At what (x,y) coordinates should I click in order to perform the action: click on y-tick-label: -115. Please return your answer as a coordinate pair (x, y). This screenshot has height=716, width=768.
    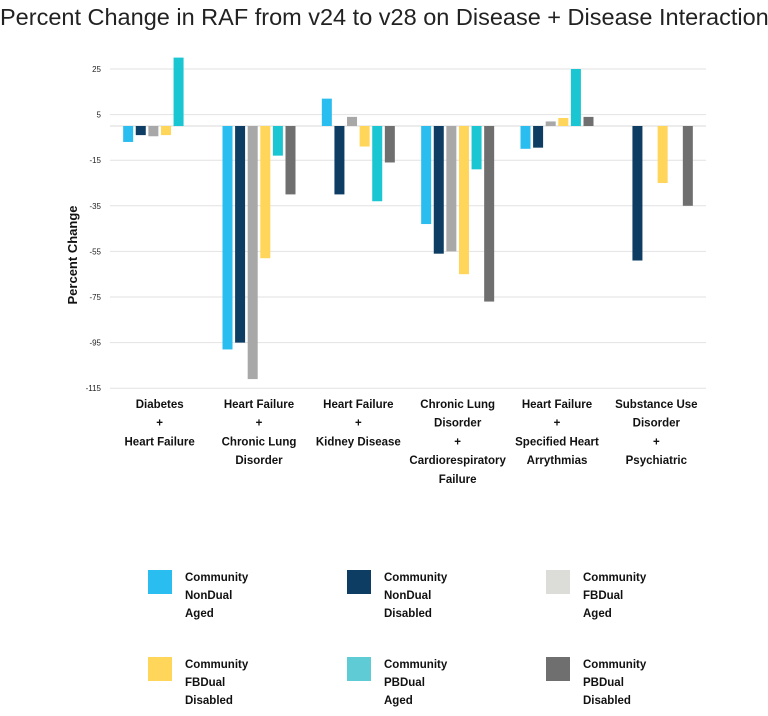
    Looking at the image, I should click on (94, 388).